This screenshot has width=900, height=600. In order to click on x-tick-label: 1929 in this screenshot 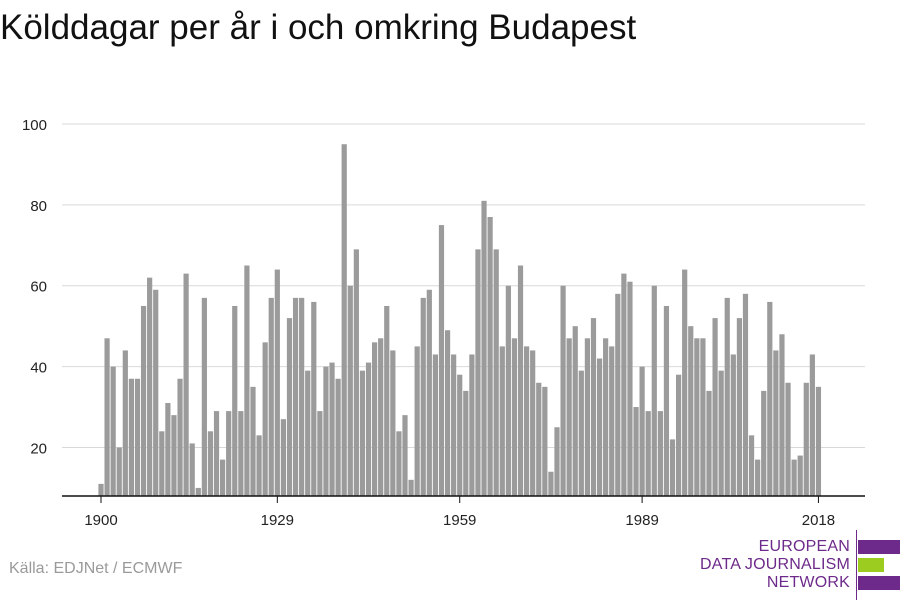, I will do `click(277, 520)`.